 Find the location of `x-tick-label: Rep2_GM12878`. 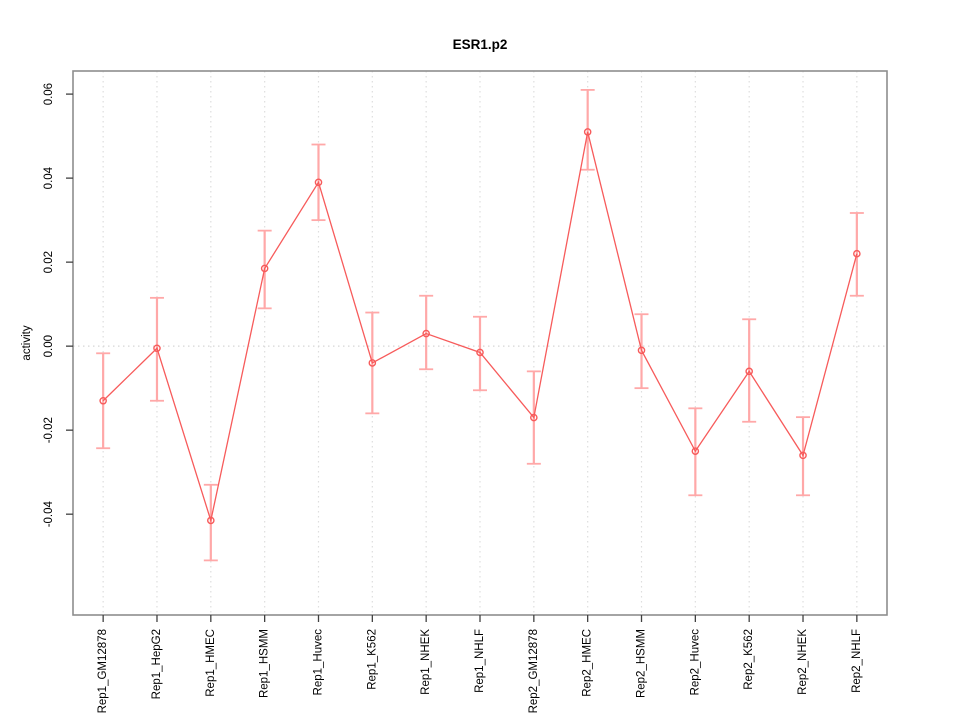

x-tick-label: Rep2_GM12878 is located at coordinates (534, 671).